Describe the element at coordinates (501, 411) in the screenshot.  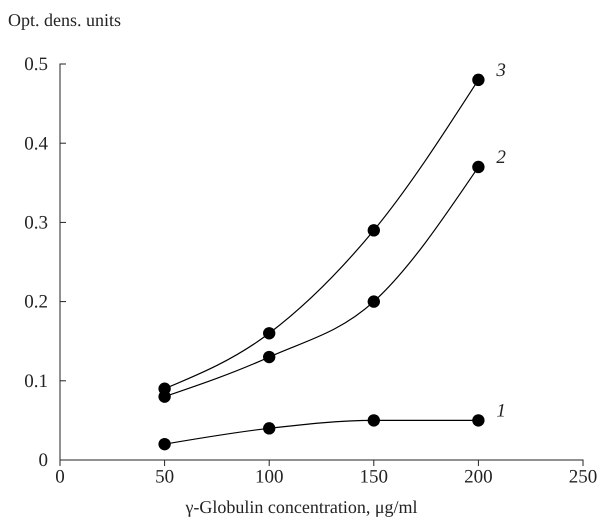
I see `series-label: 1` at that location.